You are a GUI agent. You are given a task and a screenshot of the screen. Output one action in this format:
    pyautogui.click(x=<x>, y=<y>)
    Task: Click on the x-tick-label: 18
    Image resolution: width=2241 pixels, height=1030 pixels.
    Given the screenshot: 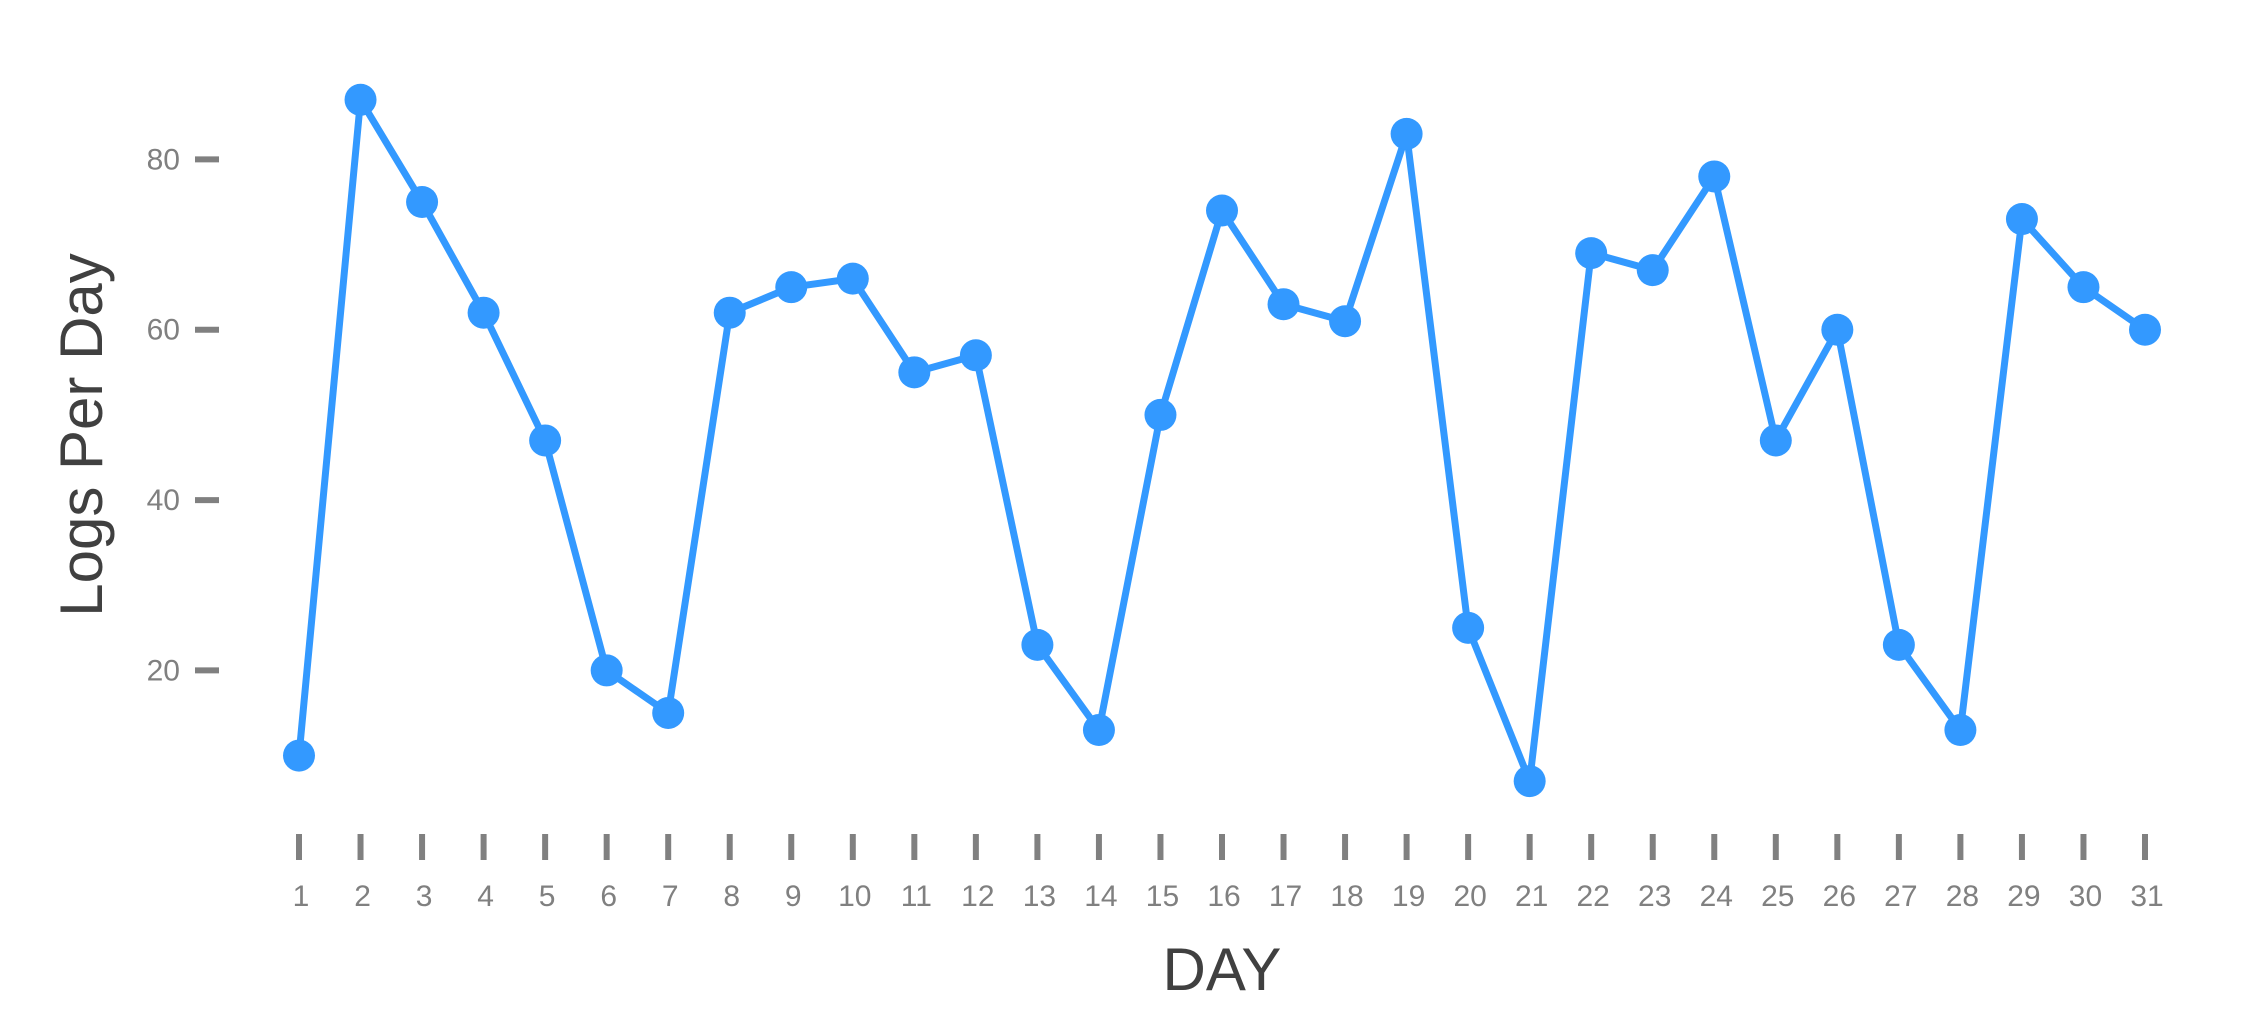 What is the action you would take?
    pyautogui.click(x=1346, y=896)
    